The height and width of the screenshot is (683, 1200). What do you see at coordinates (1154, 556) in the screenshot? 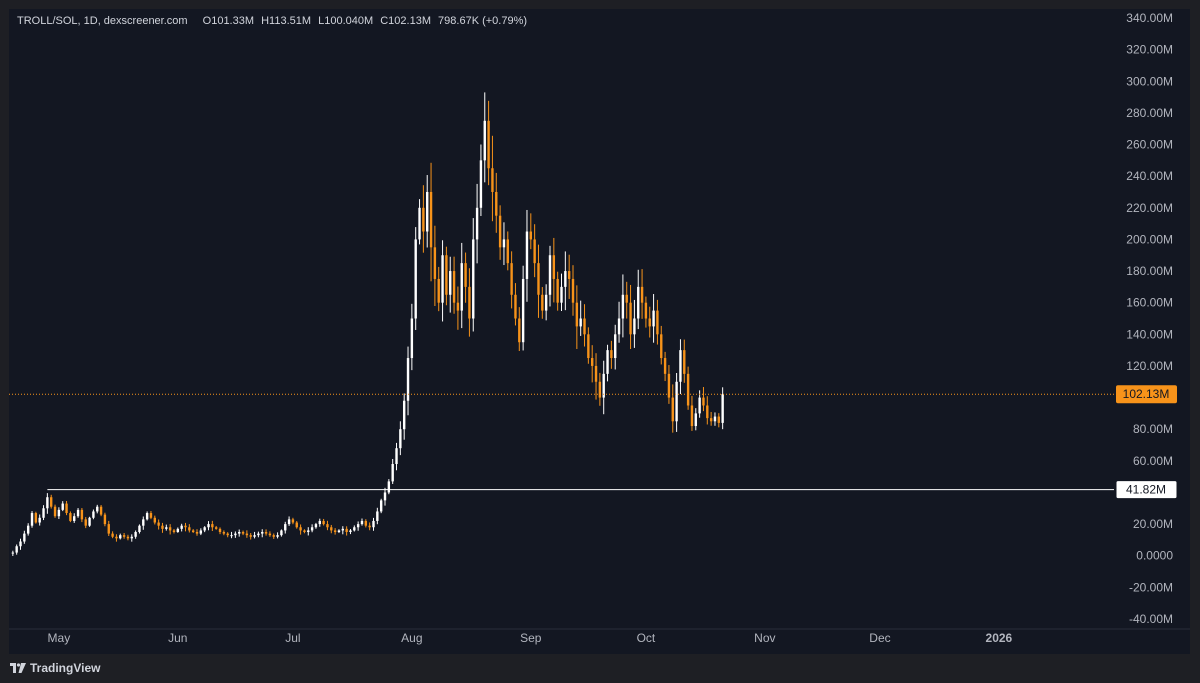
I see `y-tick-label: 0.0000` at bounding box center [1154, 556].